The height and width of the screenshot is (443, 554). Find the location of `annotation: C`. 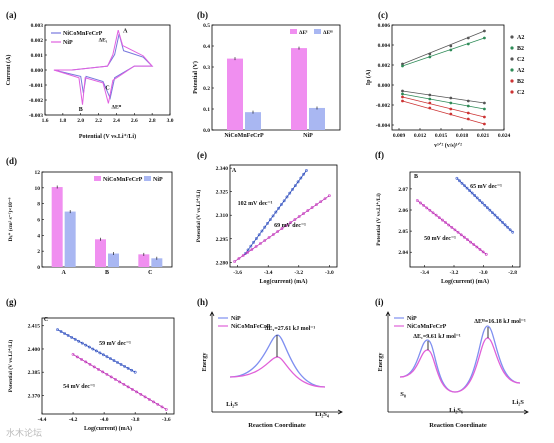

annotation: C is located at coordinates (107, 88).